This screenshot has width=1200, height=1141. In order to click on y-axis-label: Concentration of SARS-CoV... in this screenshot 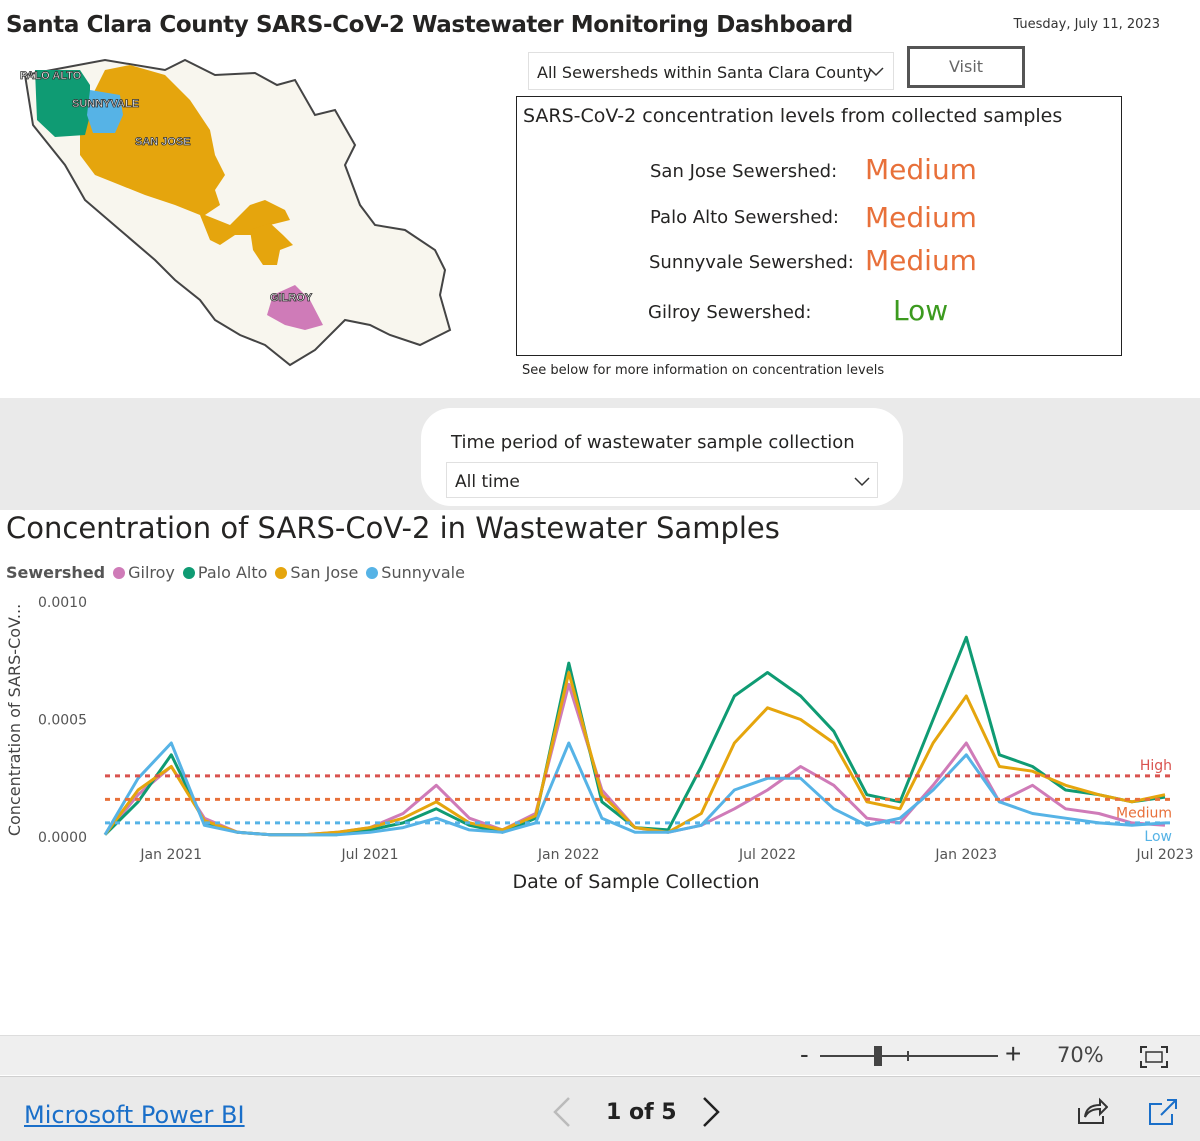, I will do `click(14, 720)`.